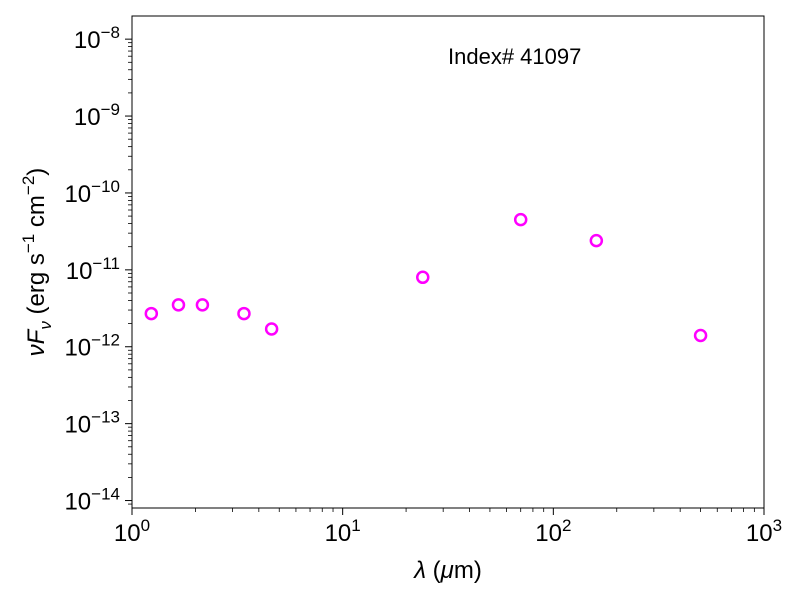 The width and height of the screenshot is (800, 600). What do you see at coordinates (343, 531) in the screenshot?
I see `x-tick-label: 10¹` at bounding box center [343, 531].